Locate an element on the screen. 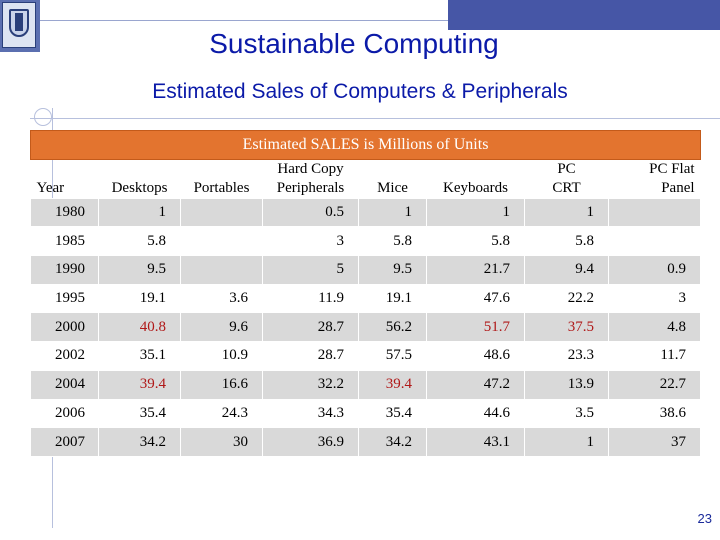 This screenshot has height=540, width=720. year-cell: 1985 is located at coordinates (64, 241).